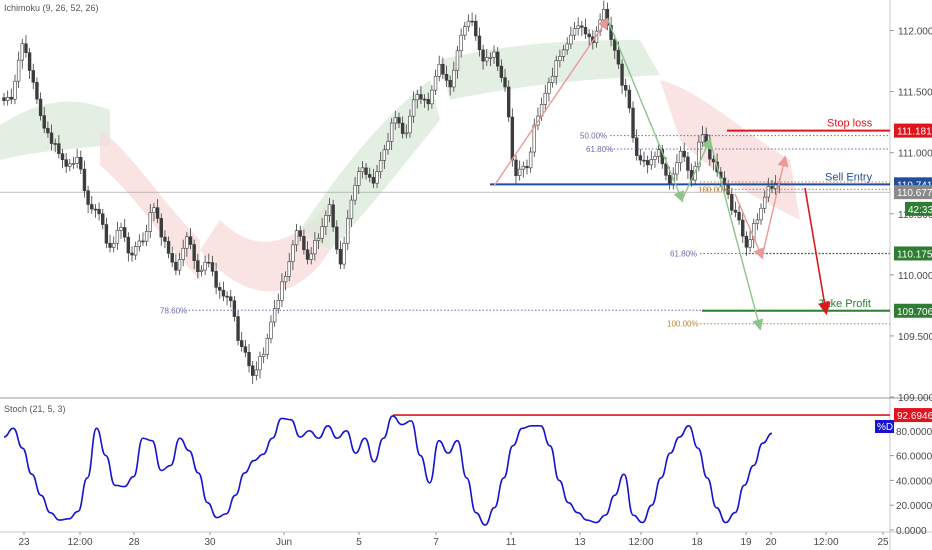 The height and width of the screenshot is (550, 932). I want to click on x-tick-label: 28, so click(134, 542).